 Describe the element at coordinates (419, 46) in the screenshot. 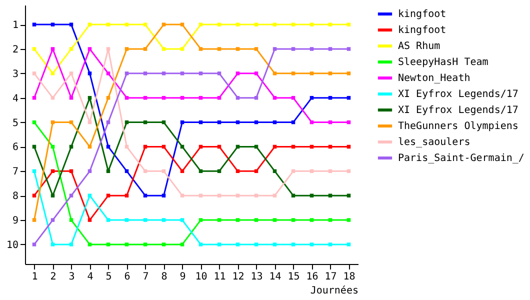

I see `legend-label: AS Rhum` at that location.